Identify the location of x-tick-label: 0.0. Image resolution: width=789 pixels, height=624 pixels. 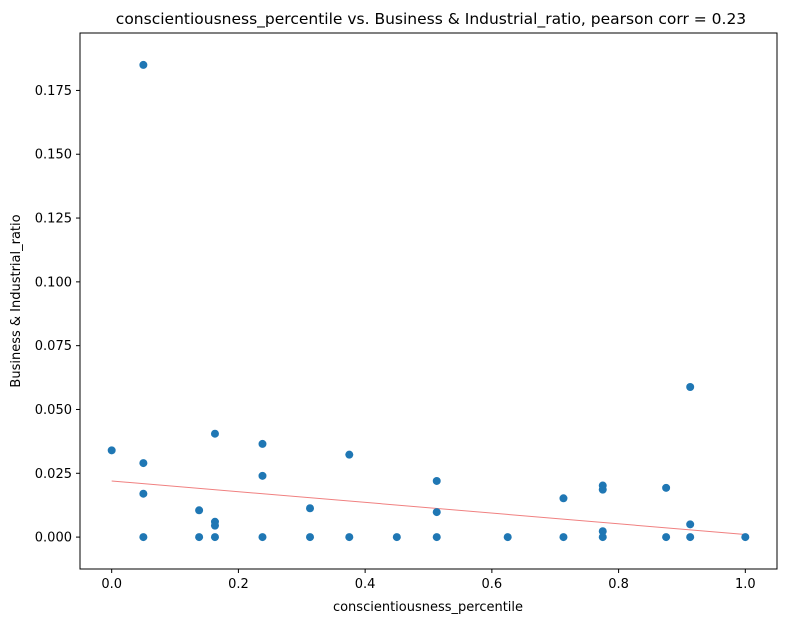
(111, 584).